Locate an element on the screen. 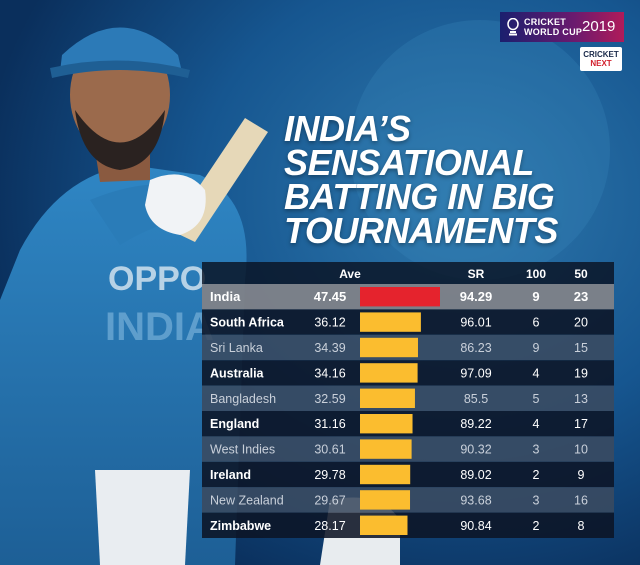 The image size is (640, 565). strike-rate-value: 93.68 is located at coordinates (475, 500).